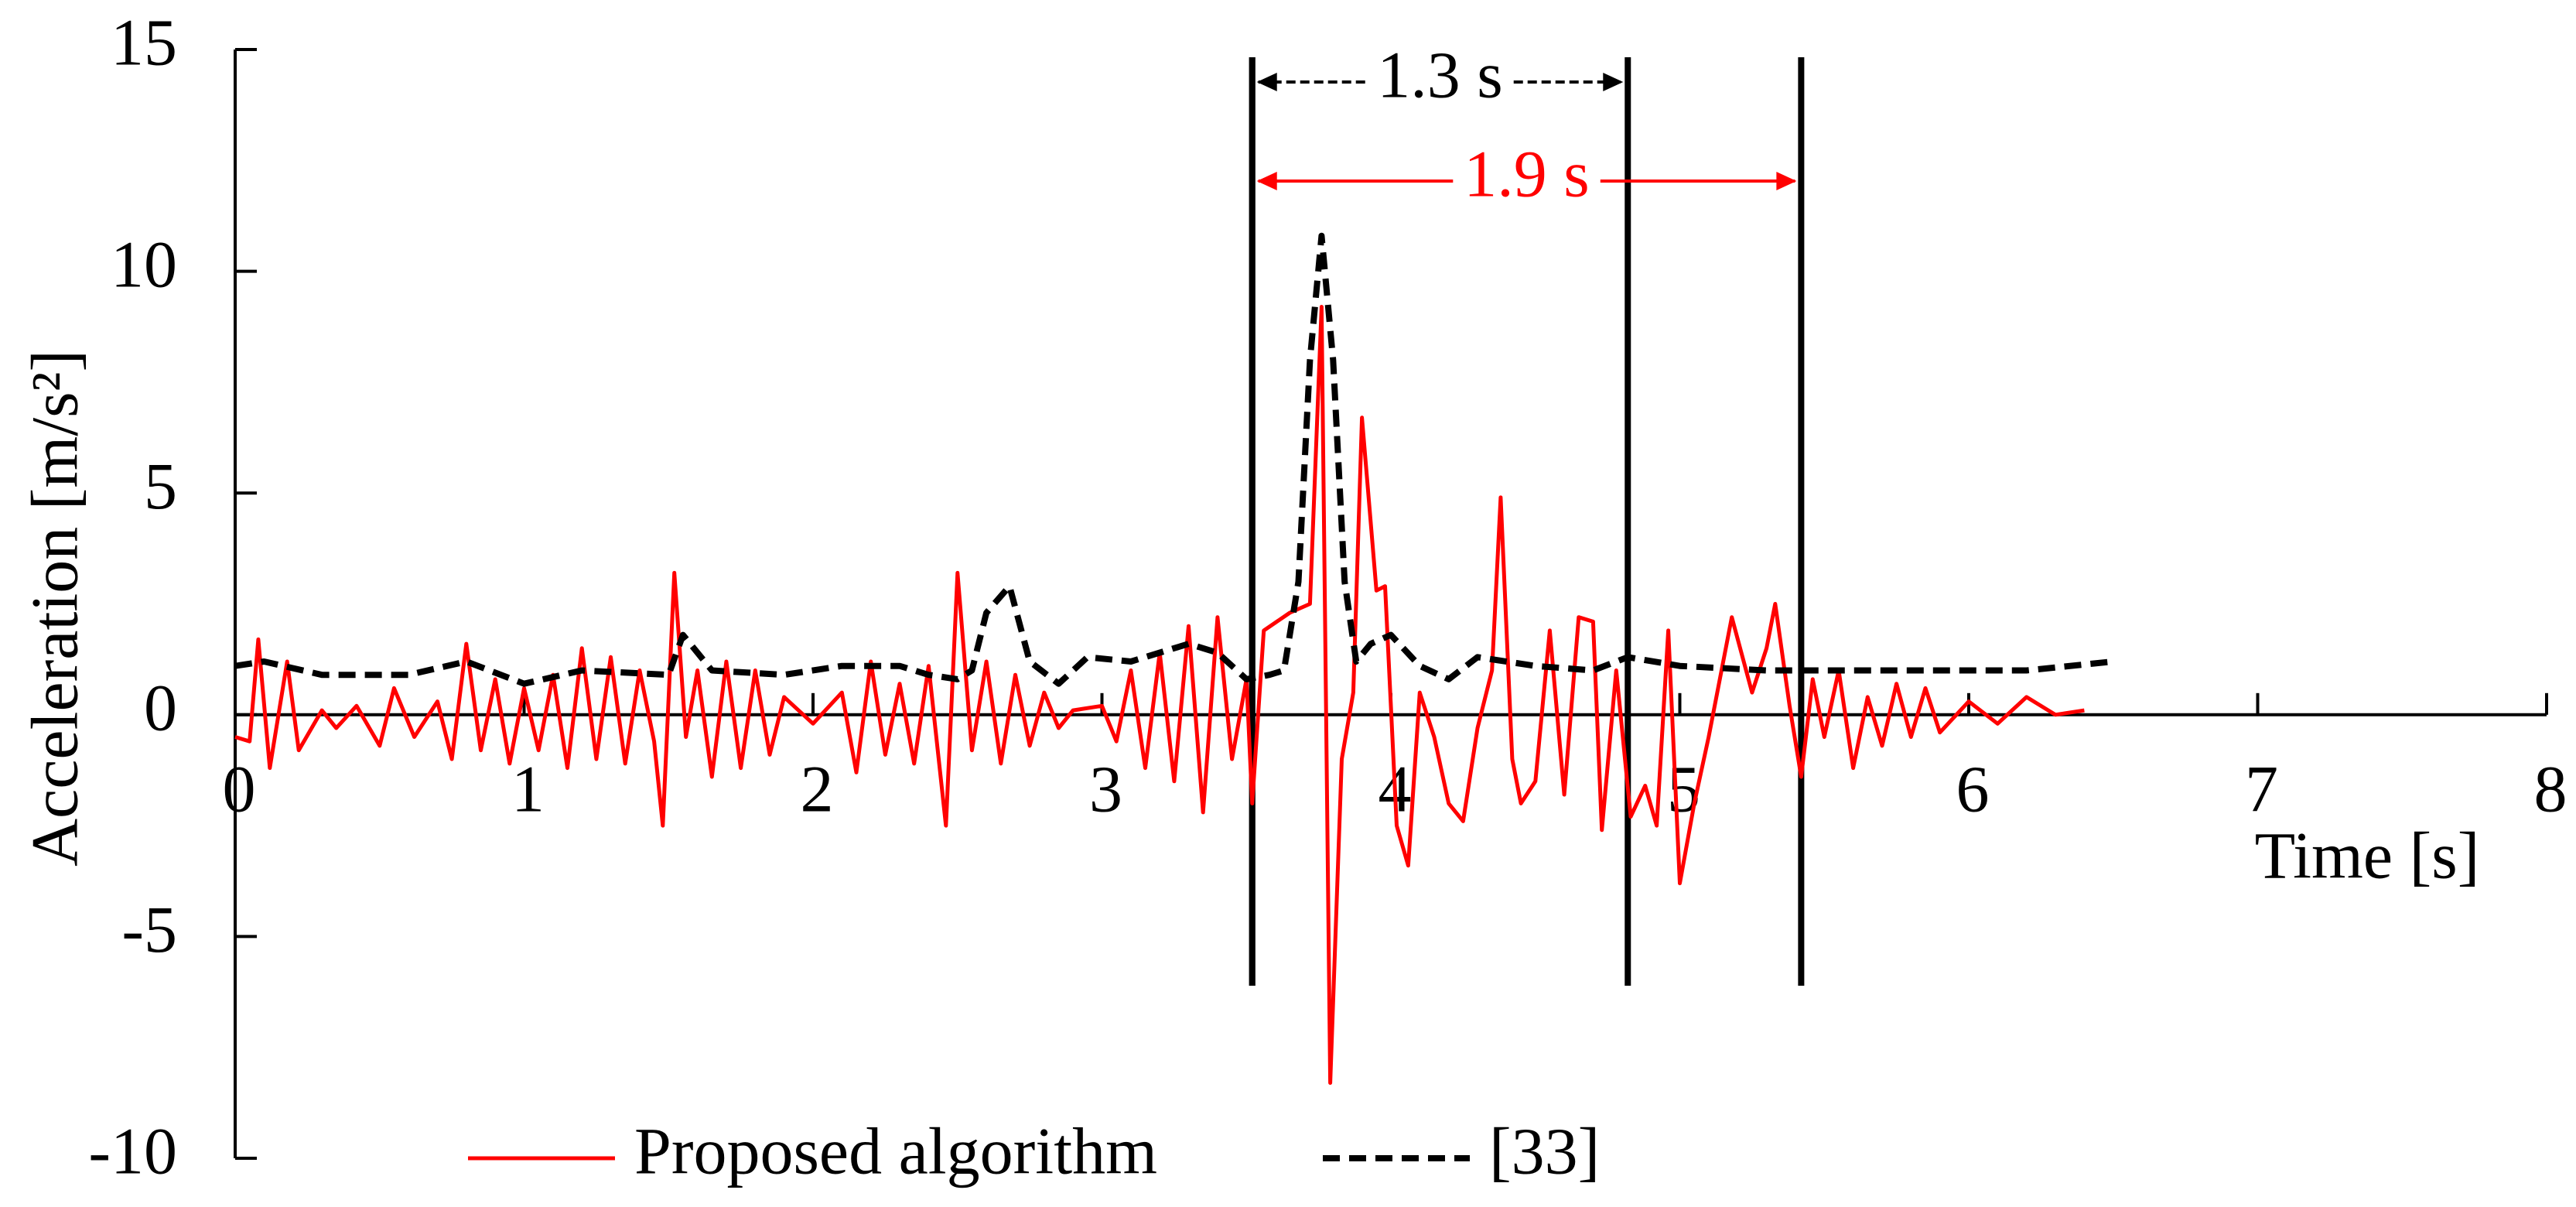 Image resolution: width=2576 pixels, height=1207 pixels. I want to click on x-tick-label: 2, so click(817, 789).